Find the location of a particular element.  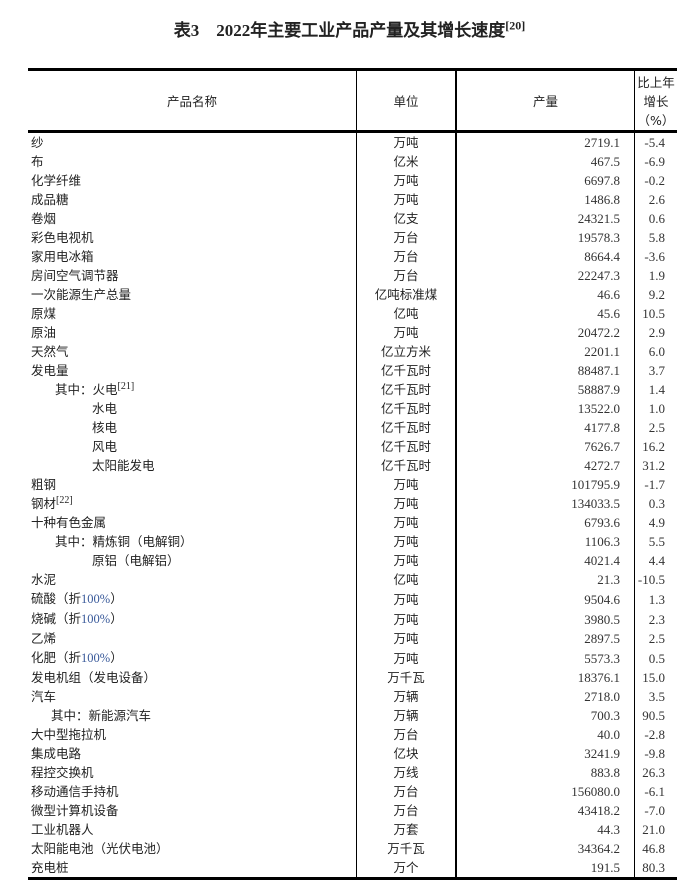

cell-output: 40.0 is located at coordinates (545, 734).